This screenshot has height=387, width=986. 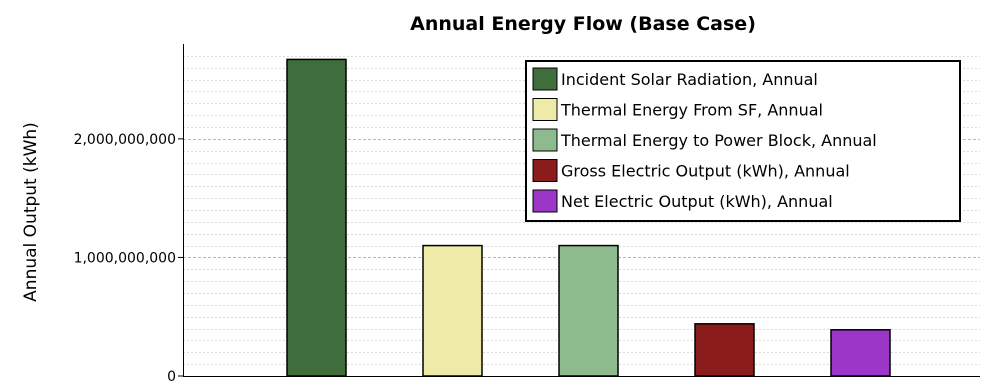 I want to click on chart-title: Annual Energy Flow (Base Case), so click(x=583, y=24).